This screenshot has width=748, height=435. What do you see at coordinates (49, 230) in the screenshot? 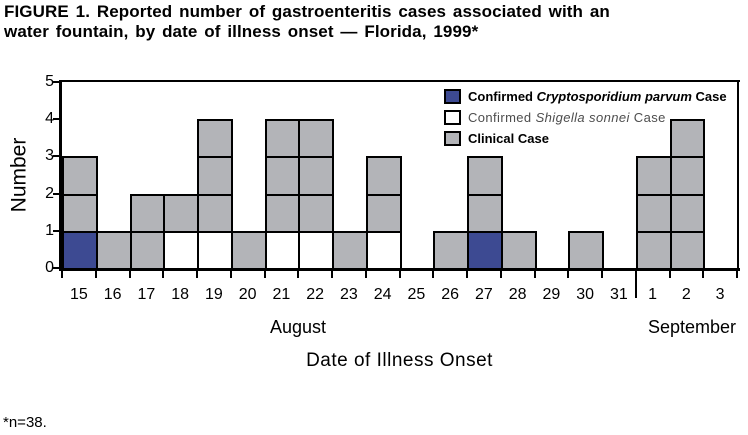
I see `y-tick-label: 1` at bounding box center [49, 230].